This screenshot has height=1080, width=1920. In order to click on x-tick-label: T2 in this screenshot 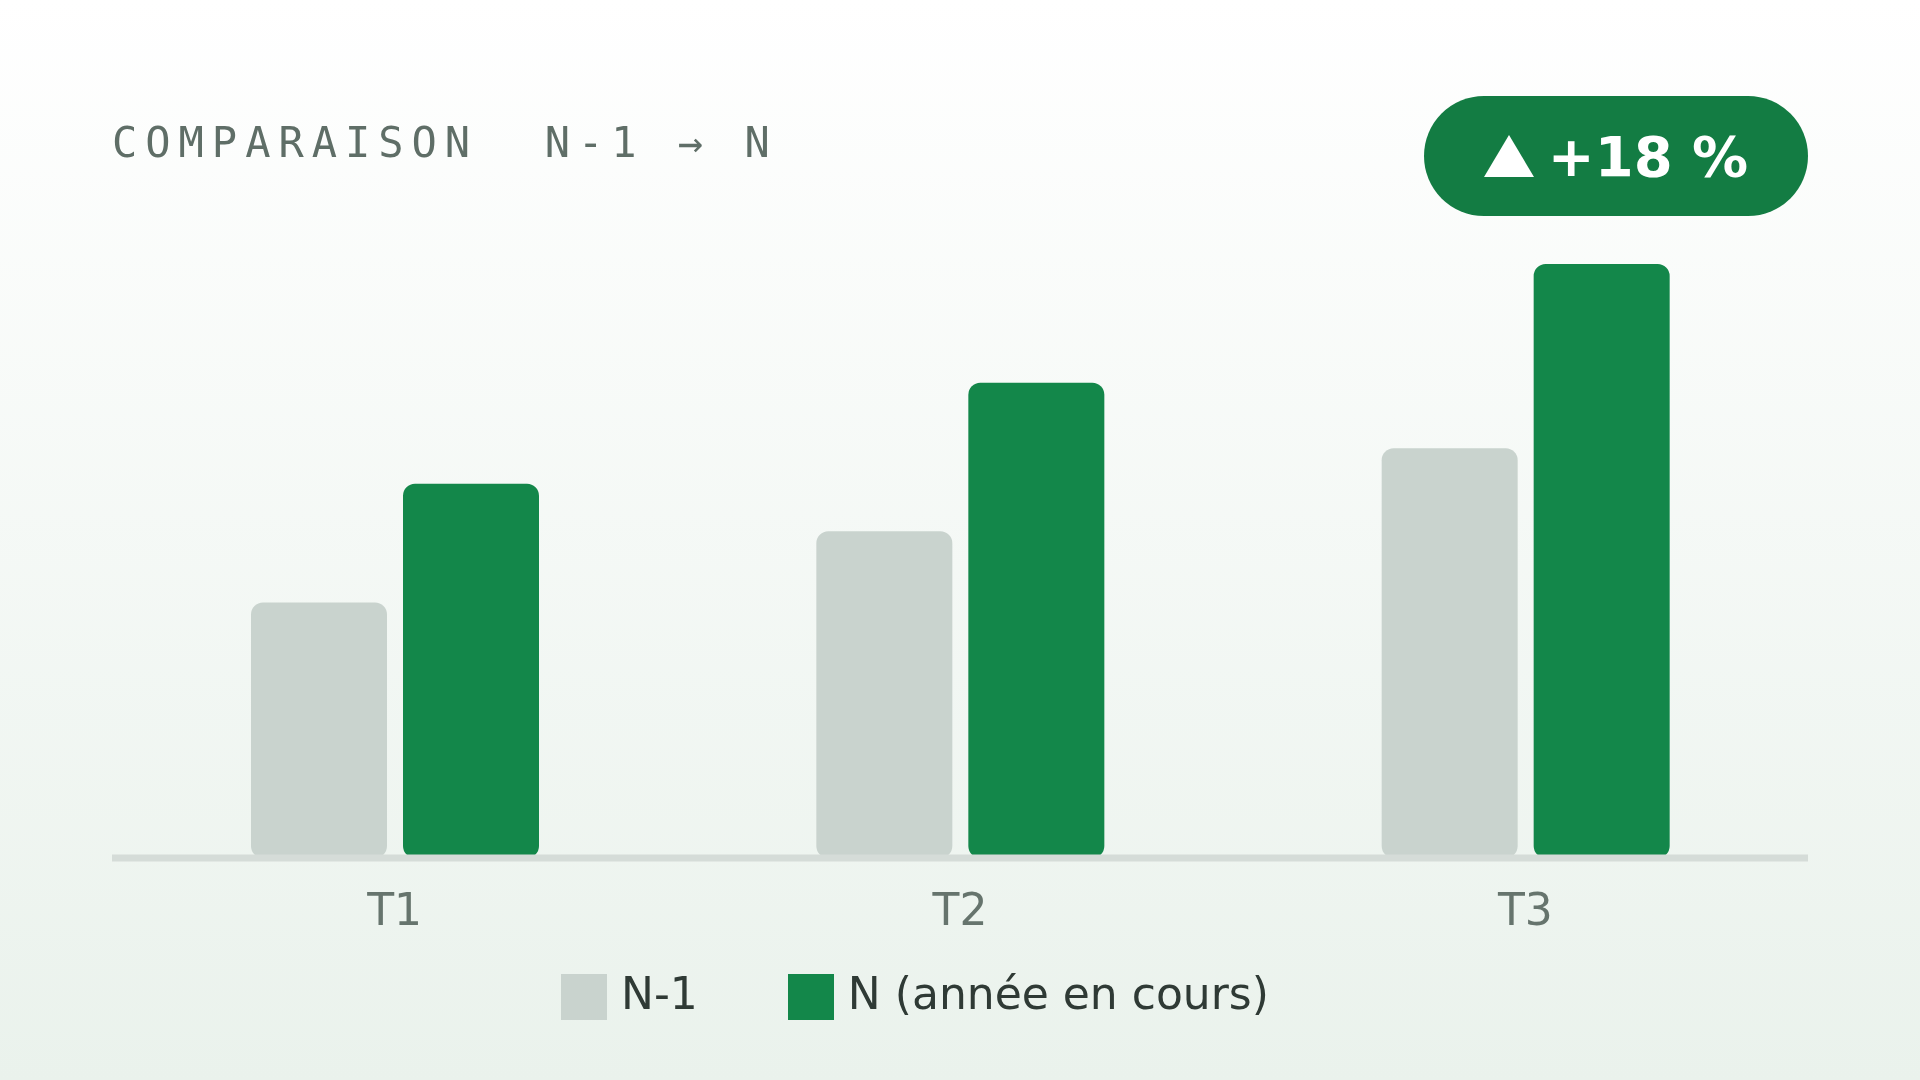, I will do `click(959, 910)`.